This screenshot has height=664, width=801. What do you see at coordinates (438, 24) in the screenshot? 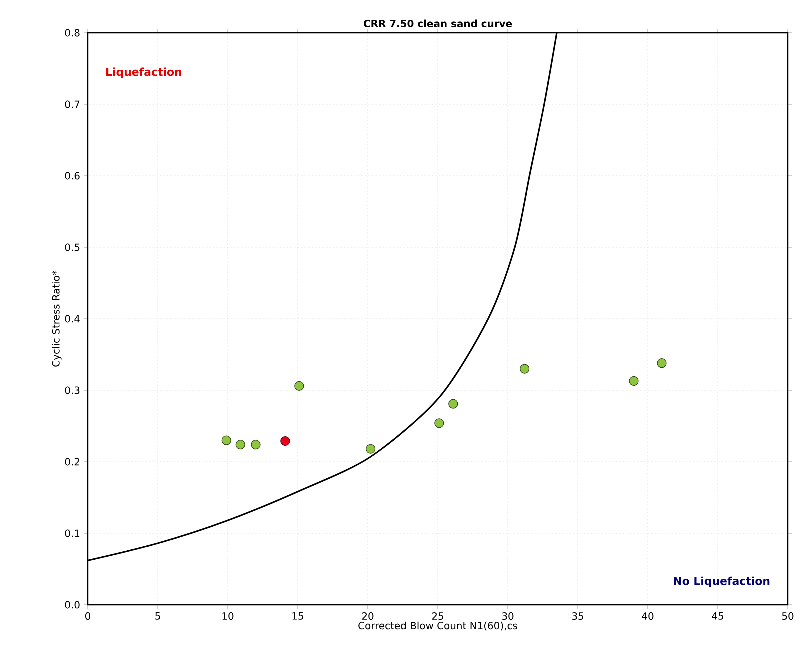
I see `chart-title: CRR 7.50 clean sand curve` at bounding box center [438, 24].